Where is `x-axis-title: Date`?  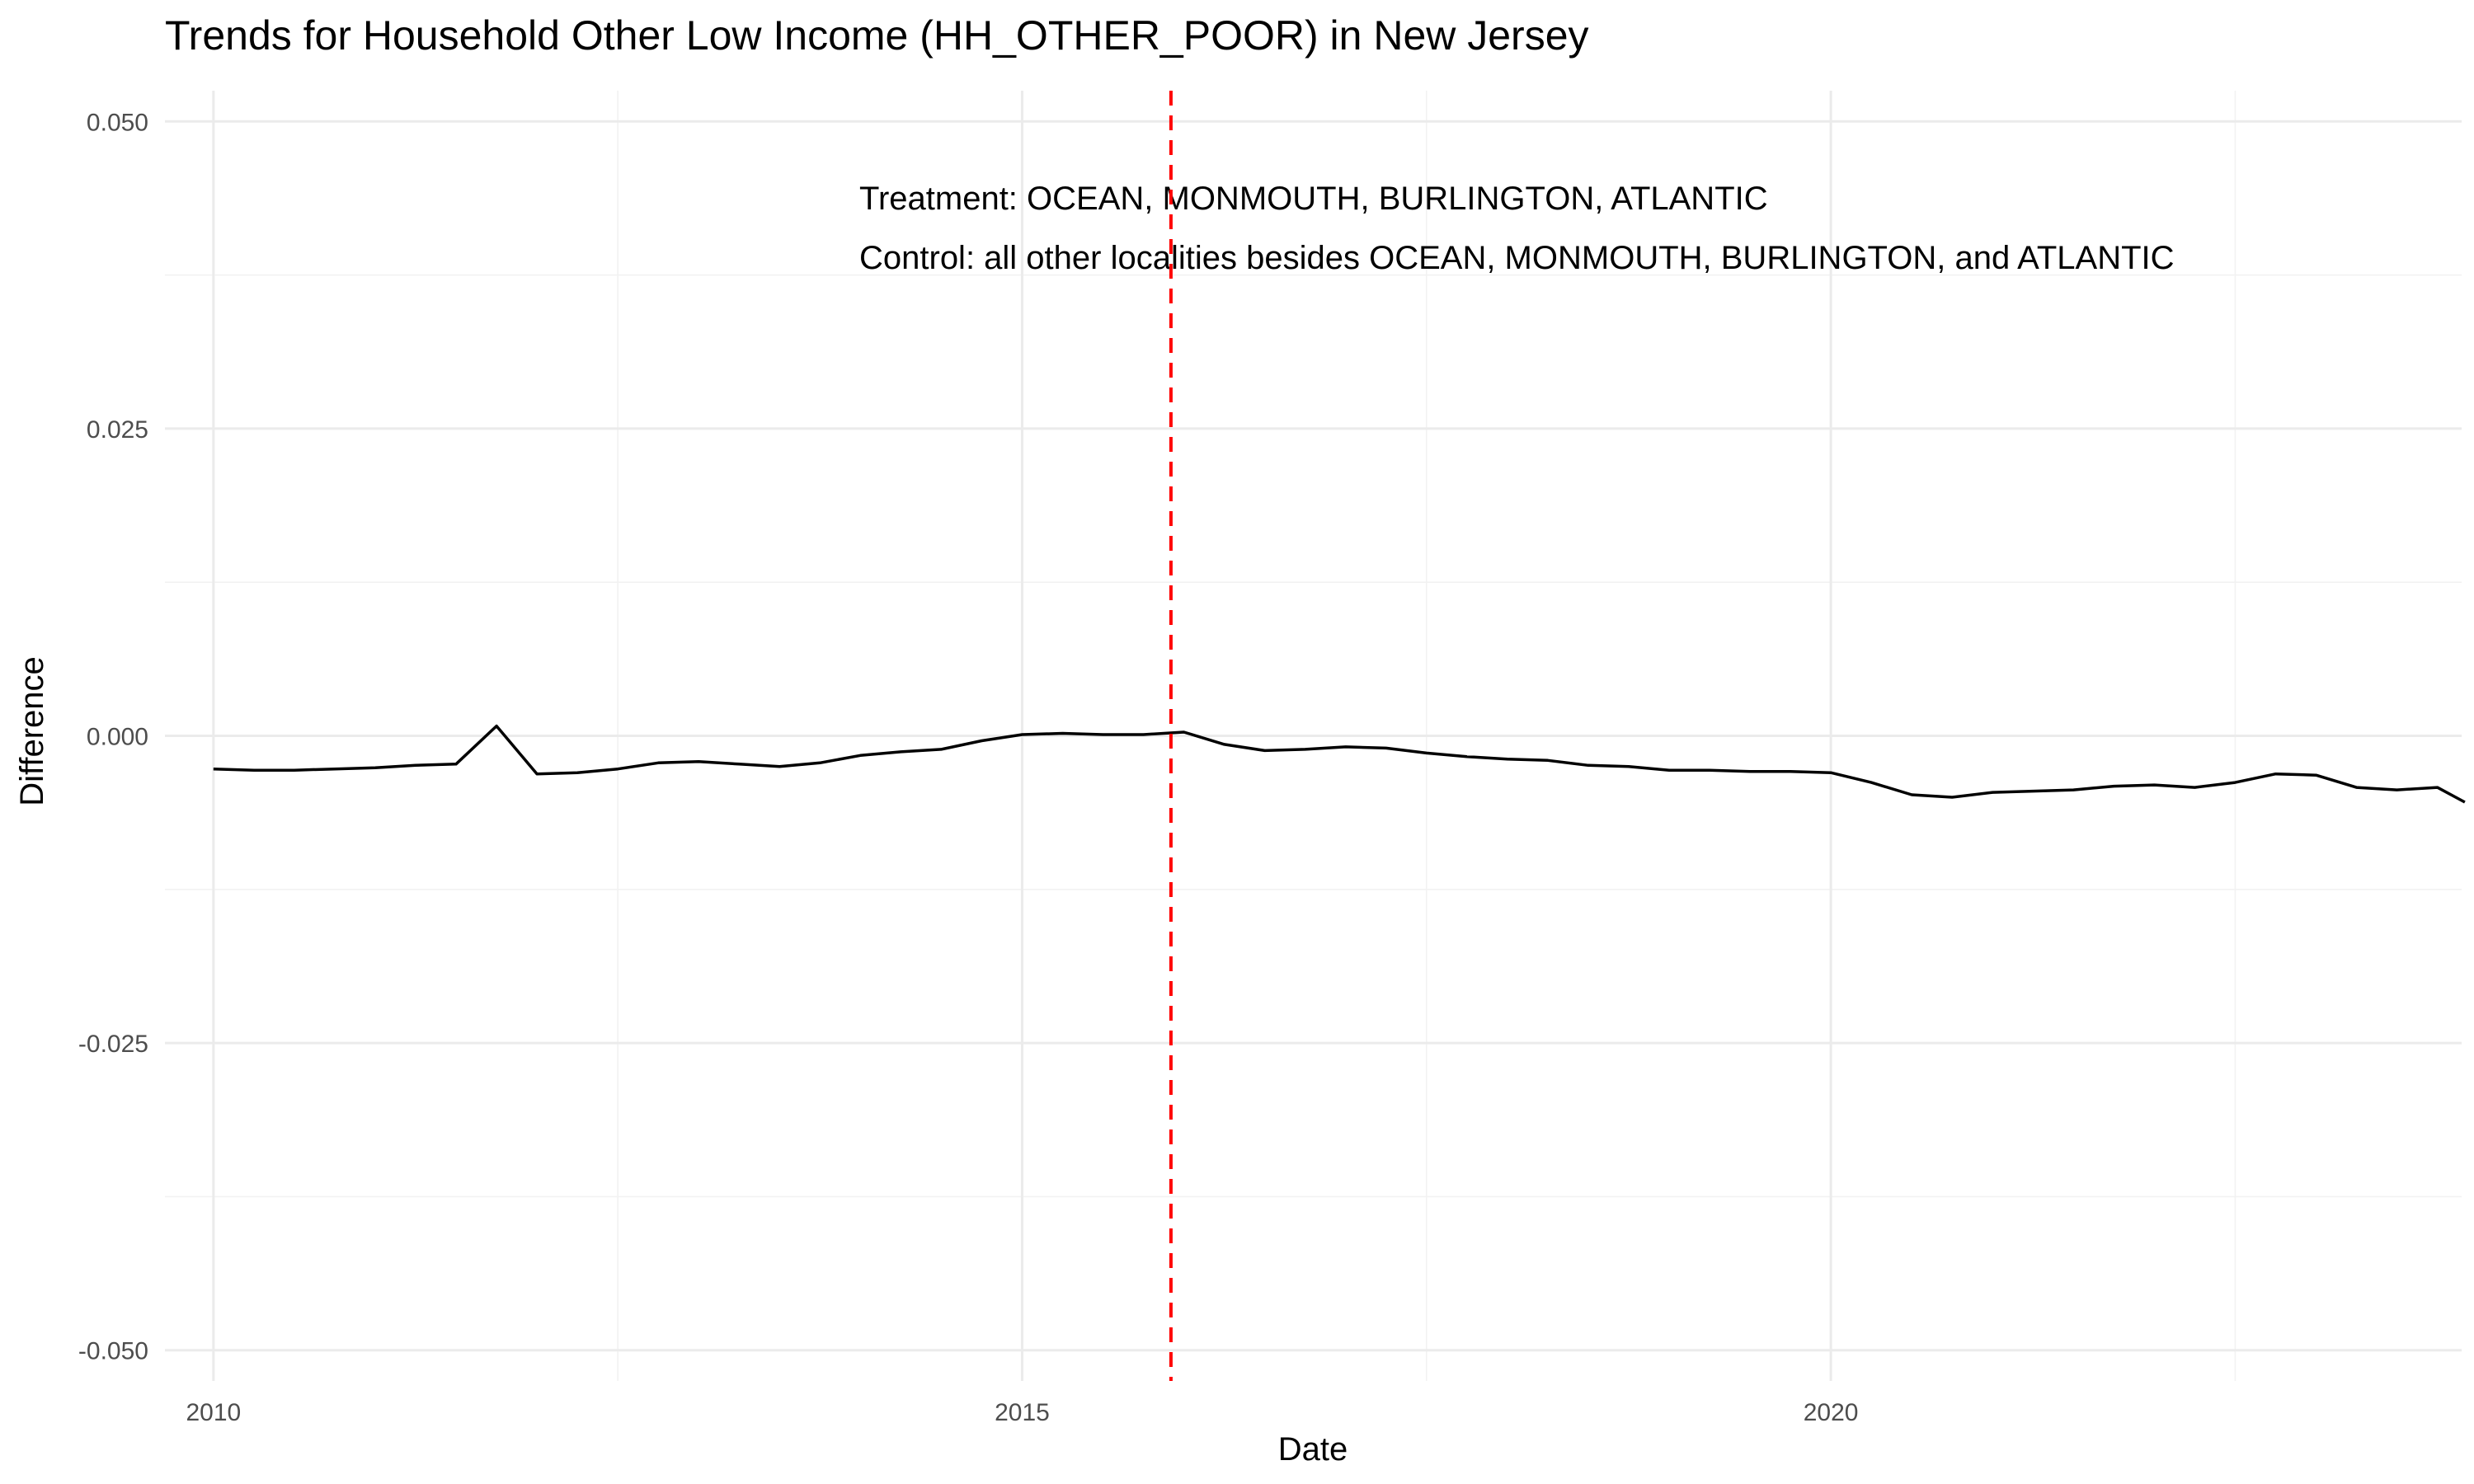 x-axis-title: Date is located at coordinates (1313, 1449).